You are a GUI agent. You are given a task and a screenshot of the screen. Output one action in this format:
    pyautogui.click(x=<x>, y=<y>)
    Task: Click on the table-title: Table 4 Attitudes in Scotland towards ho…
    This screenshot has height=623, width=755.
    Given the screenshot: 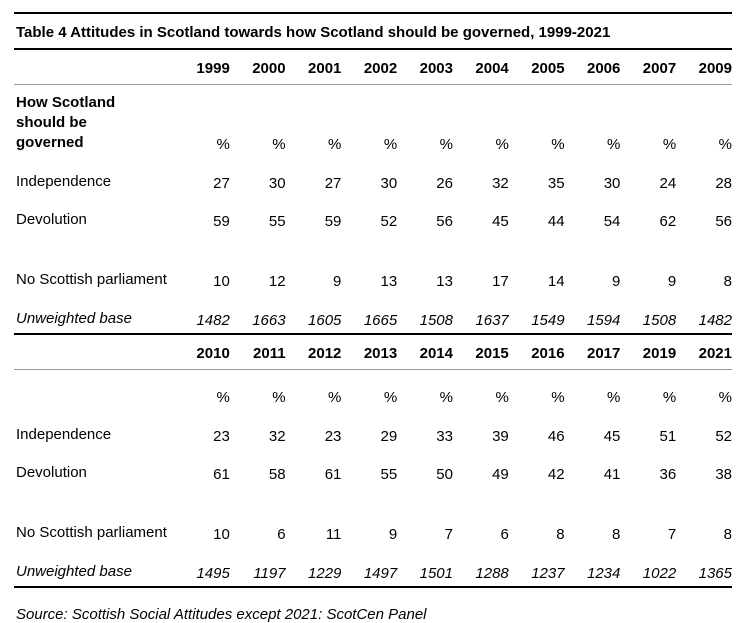 What is the action you would take?
    pyautogui.click(x=313, y=32)
    